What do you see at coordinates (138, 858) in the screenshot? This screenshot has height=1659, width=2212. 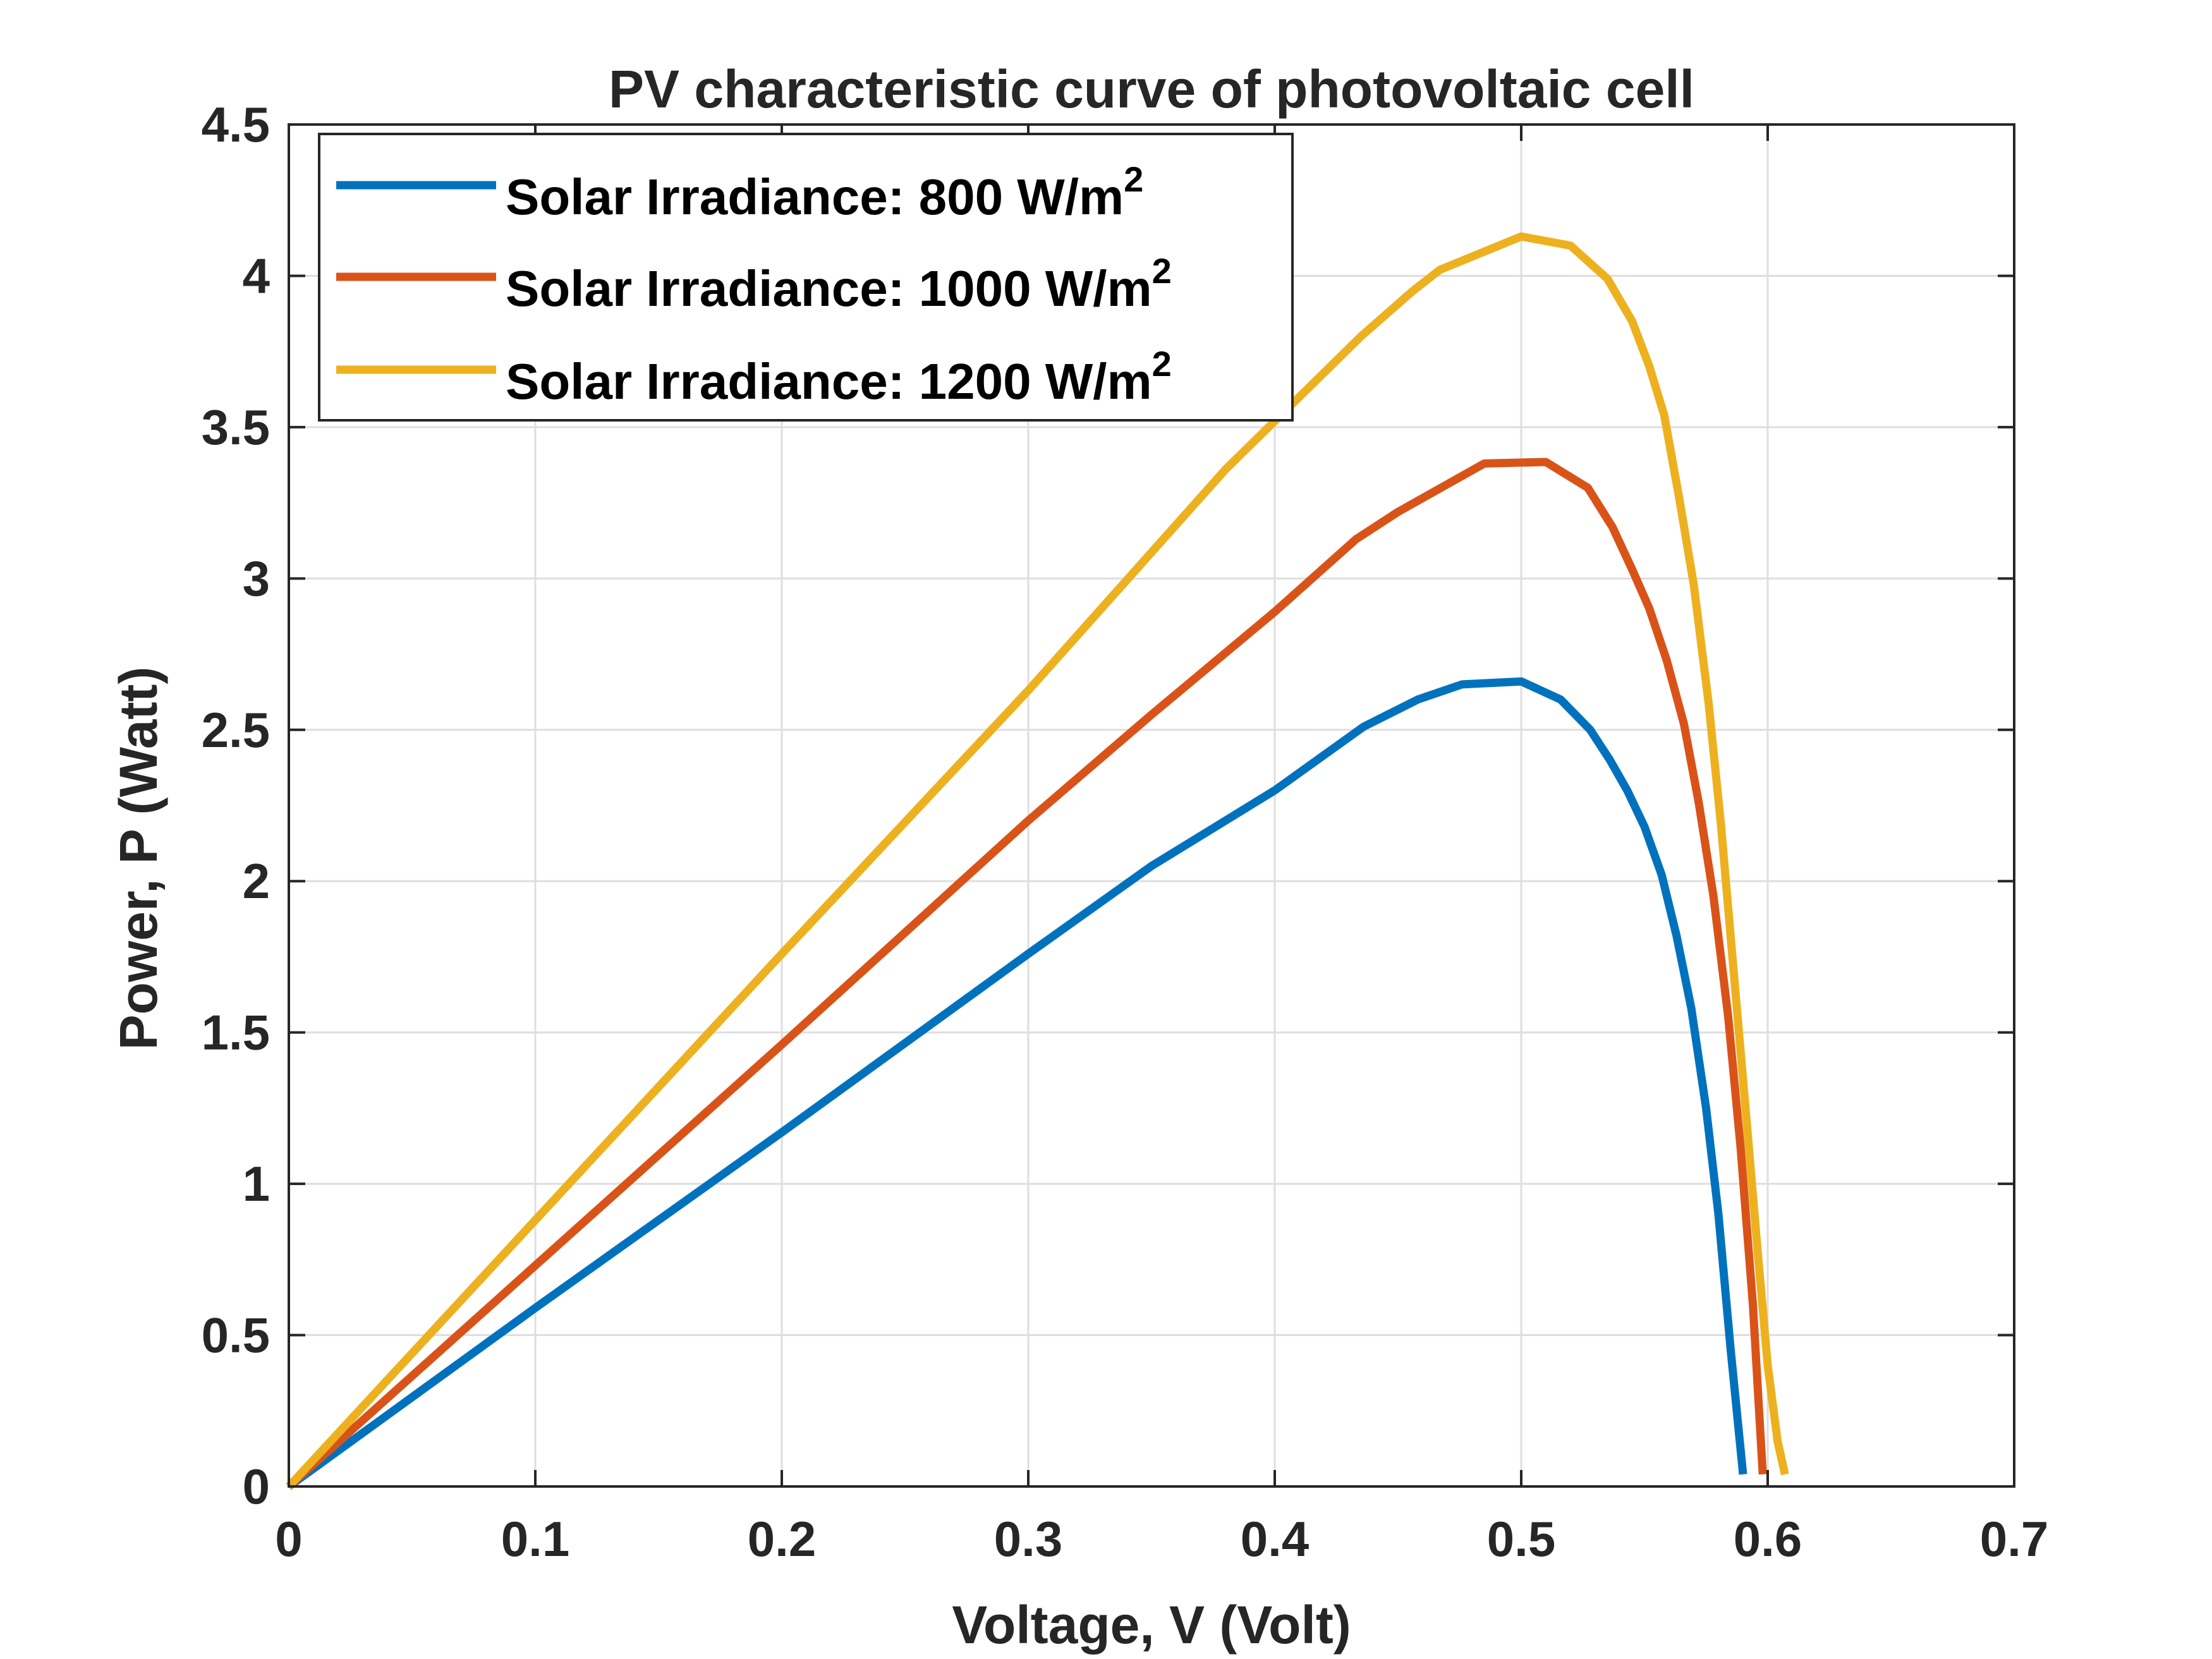 I see `y-axis-title: Power, P (Watt)` at bounding box center [138, 858].